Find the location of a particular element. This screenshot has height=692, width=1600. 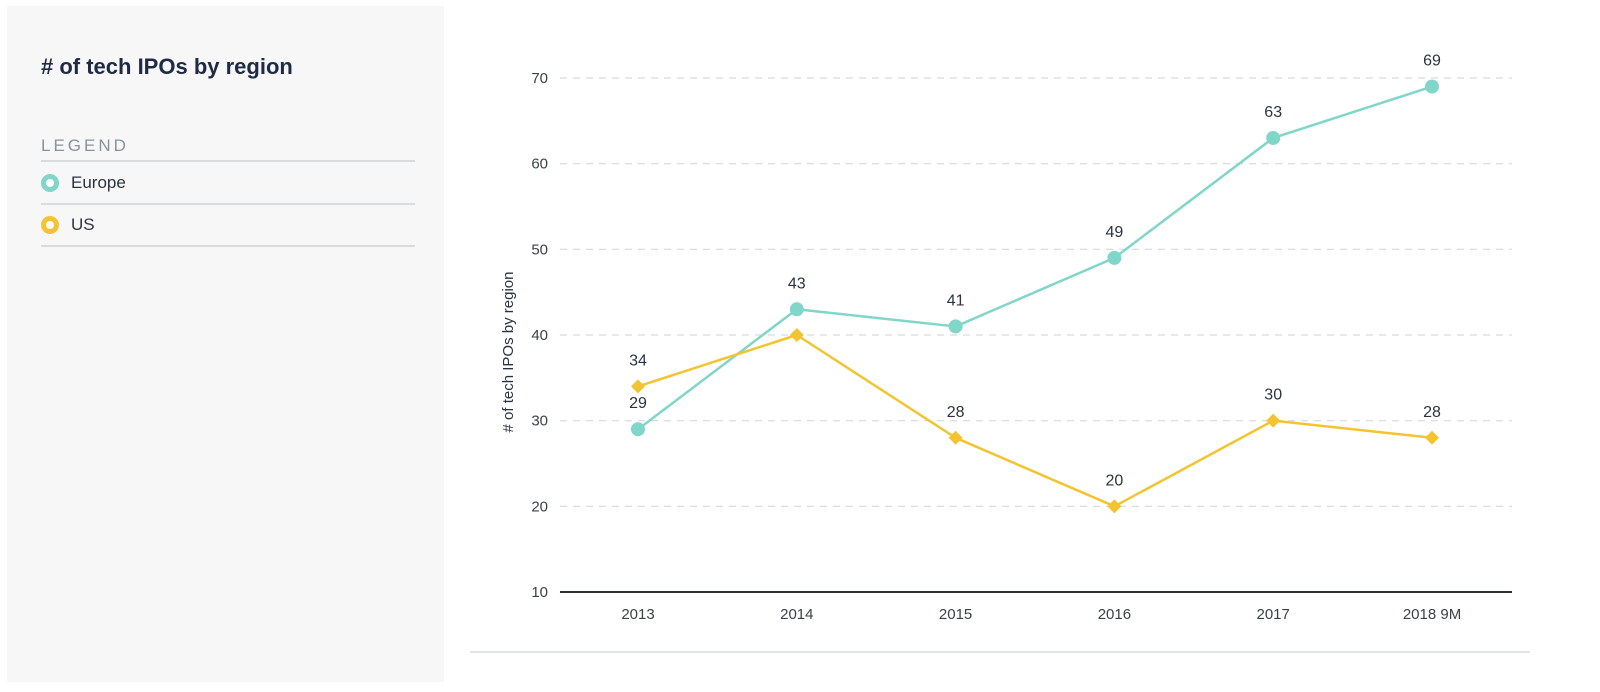

data-label-europe: 43 is located at coordinates (797, 283).